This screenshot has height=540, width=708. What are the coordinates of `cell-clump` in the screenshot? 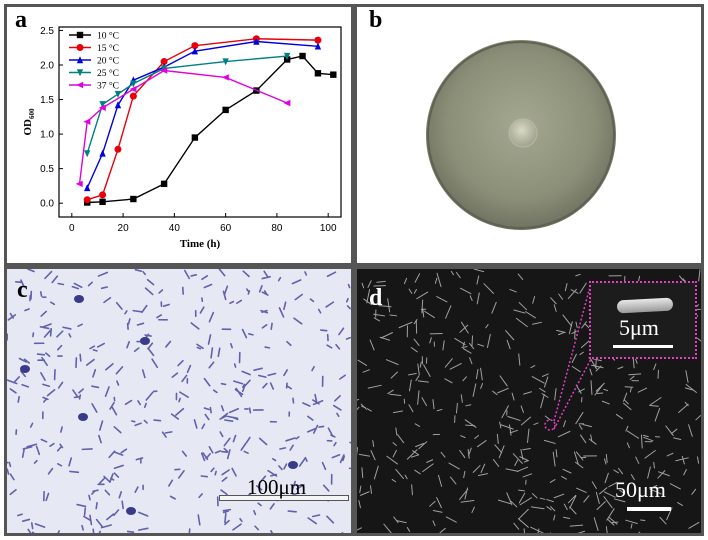 It's located at (145, 341).